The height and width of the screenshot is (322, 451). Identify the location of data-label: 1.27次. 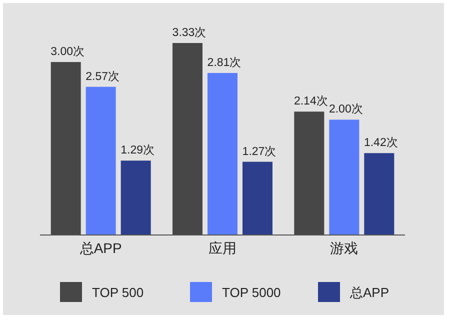
(259, 151).